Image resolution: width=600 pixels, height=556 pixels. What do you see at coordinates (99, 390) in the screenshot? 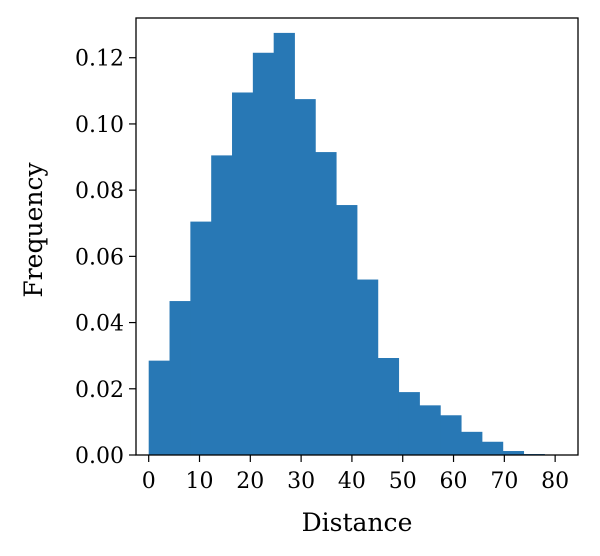
I see `y-tick-label: 0.02` at bounding box center [99, 390].